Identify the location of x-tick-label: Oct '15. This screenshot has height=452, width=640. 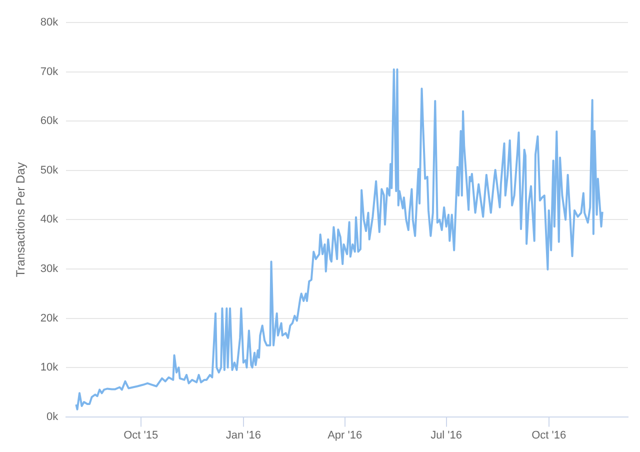
(141, 435).